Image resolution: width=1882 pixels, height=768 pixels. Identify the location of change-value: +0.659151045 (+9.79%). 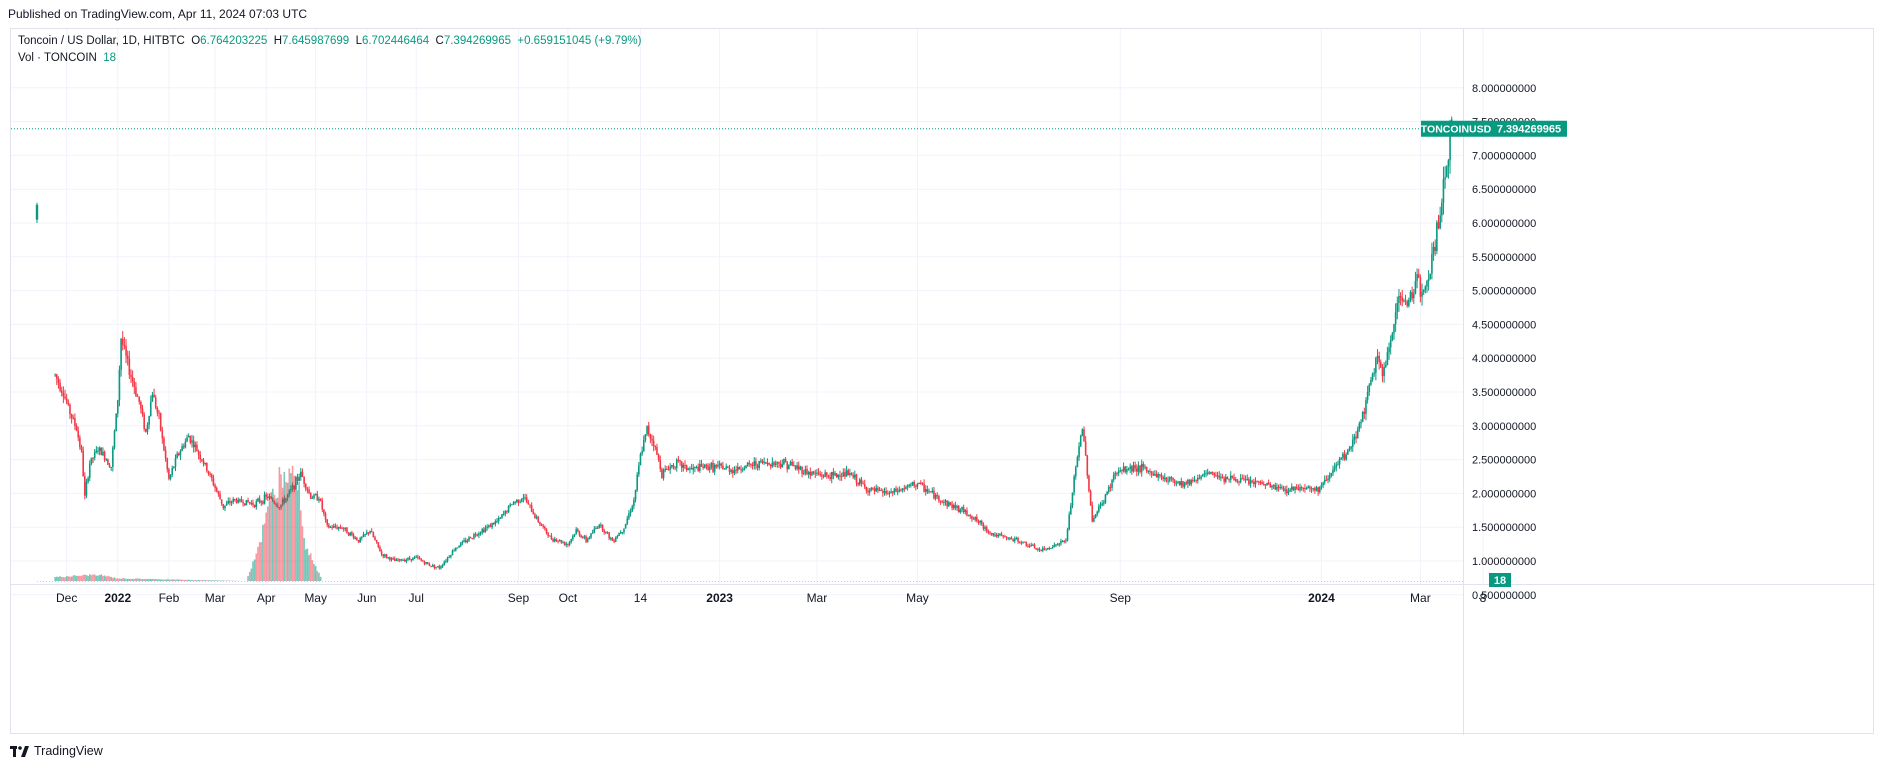
(579, 41).